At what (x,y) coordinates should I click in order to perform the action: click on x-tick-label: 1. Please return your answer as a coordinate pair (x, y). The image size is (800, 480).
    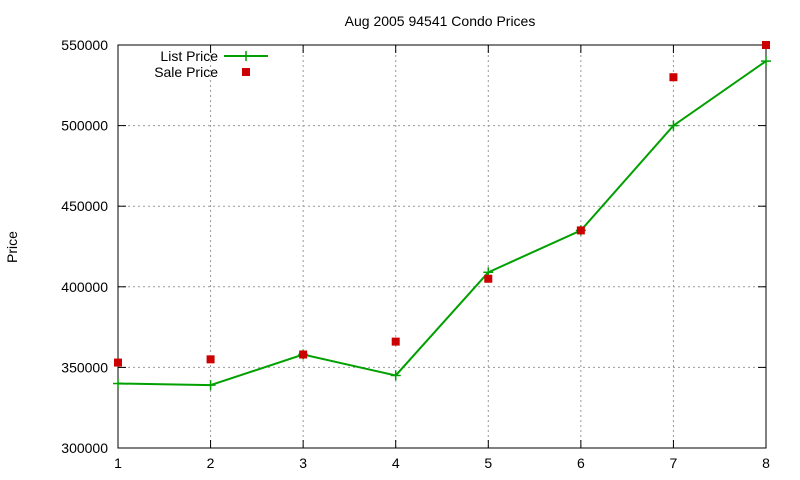
    Looking at the image, I should click on (118, 463).